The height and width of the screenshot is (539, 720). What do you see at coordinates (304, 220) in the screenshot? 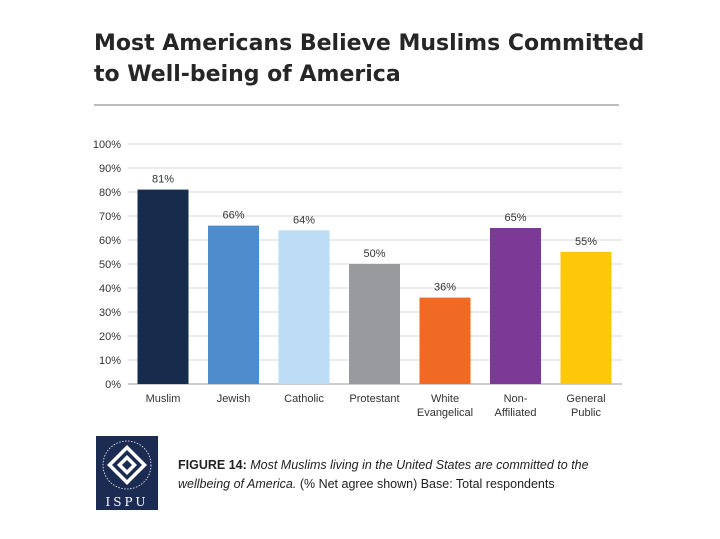
I see `data-label: 64%` at bounding box center [304, 220].